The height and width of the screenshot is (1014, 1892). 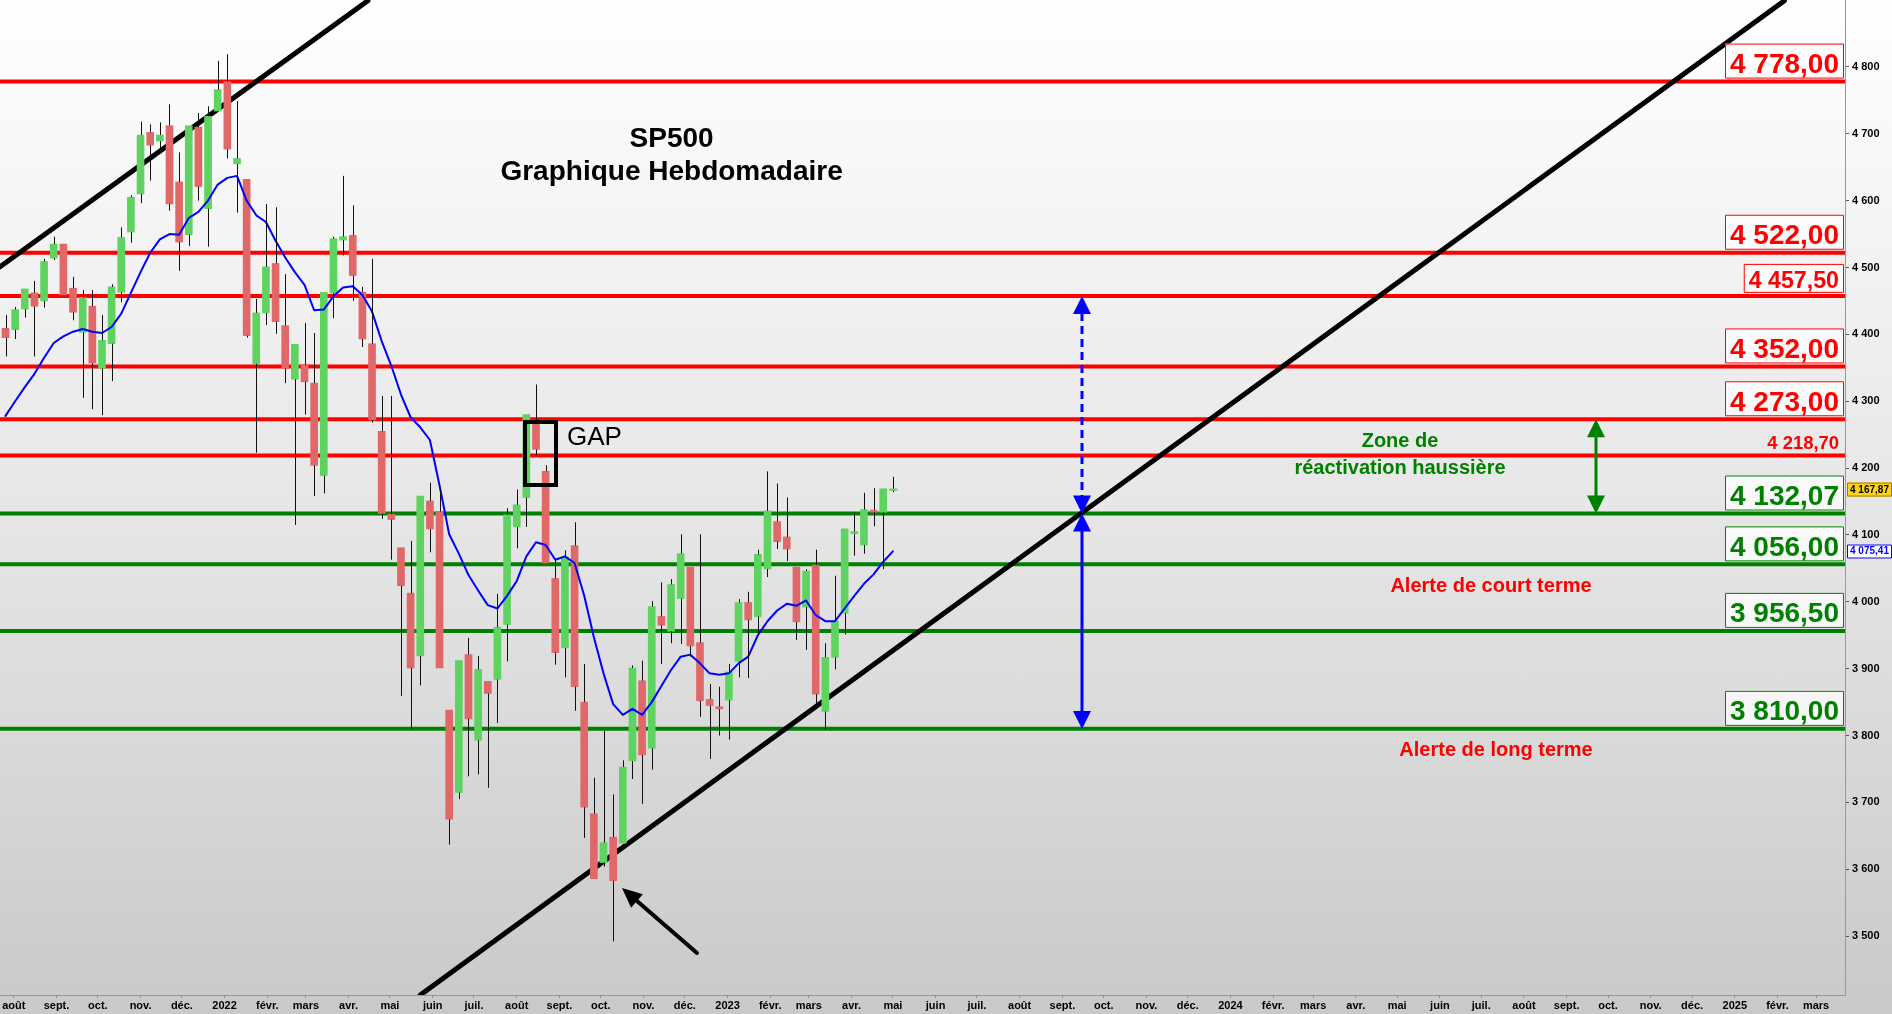 What do you see at coordinates (1784, 63) in the screenshot?
I see `ref-line-label: 4 778,00` at bounding box center [1784, 63].